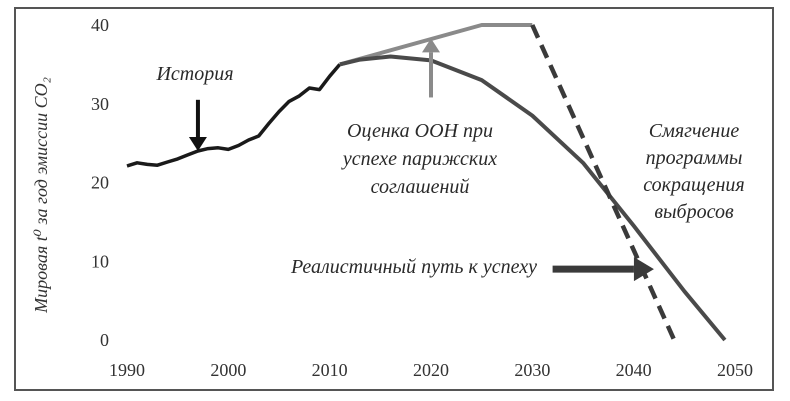 This screenshot has width=790, height=401. I want to click on y-tick-label: 20, so click(100, 183).